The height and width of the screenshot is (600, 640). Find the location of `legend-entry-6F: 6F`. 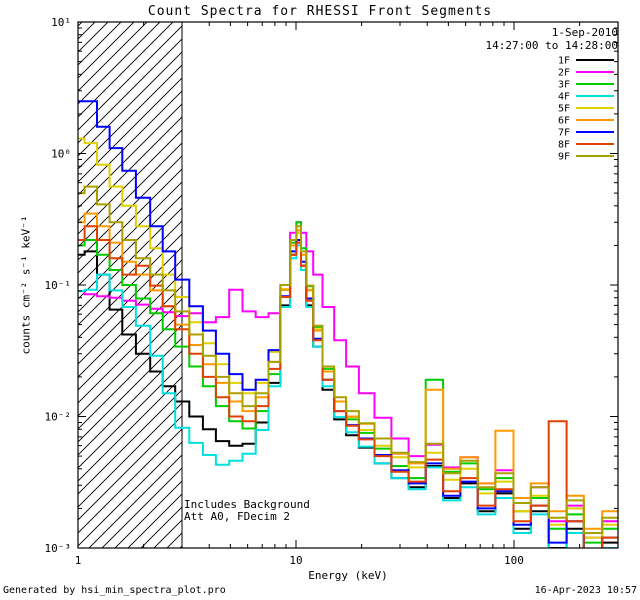

legend-entry-6F: 6F is located at coordinates (586, 121).